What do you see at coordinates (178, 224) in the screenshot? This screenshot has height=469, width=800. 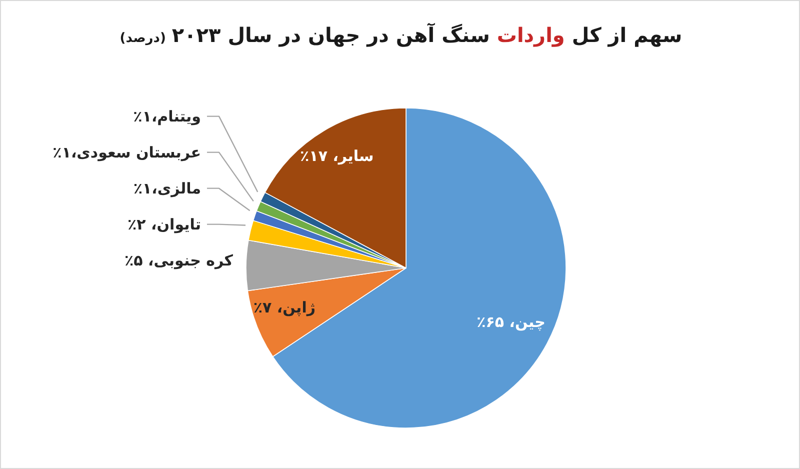 I see `slice-label: تایوان` at bounding box center [178, 224].